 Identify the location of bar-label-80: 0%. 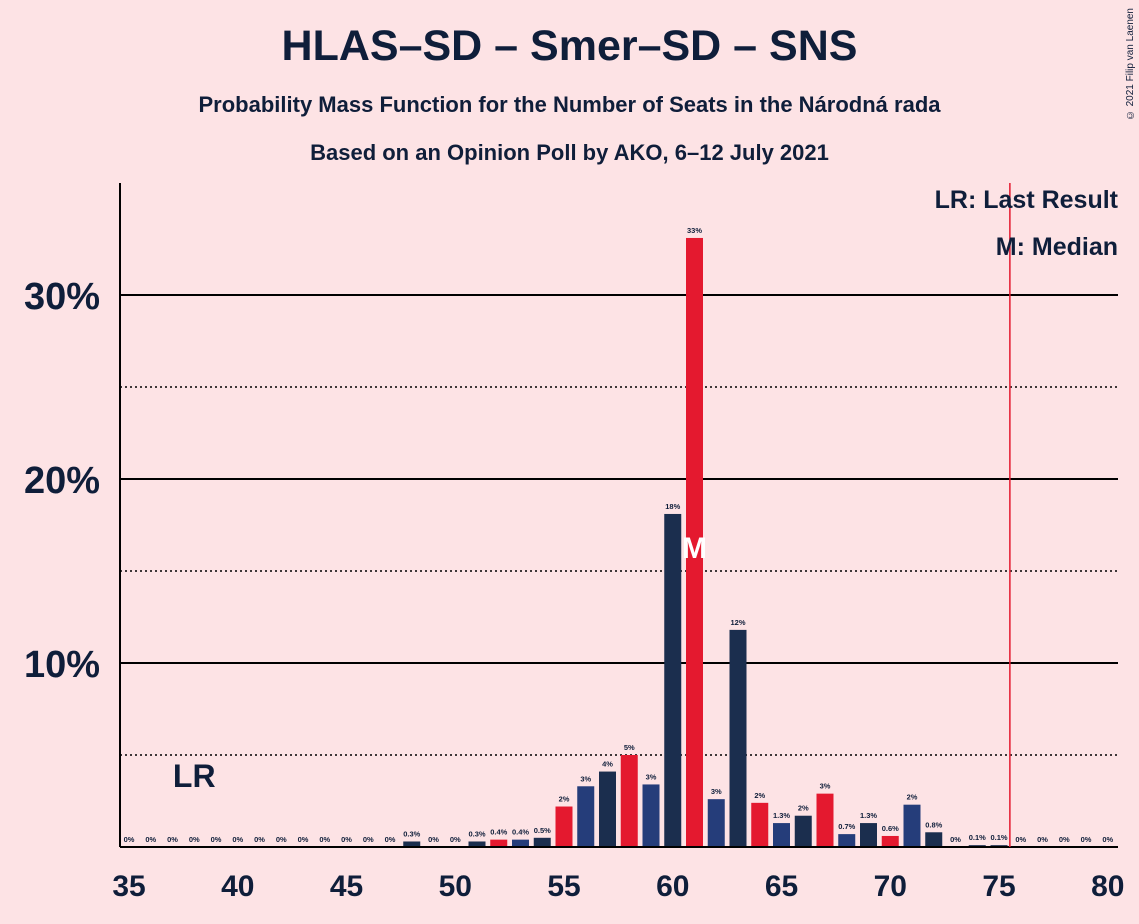
(1107, 839).